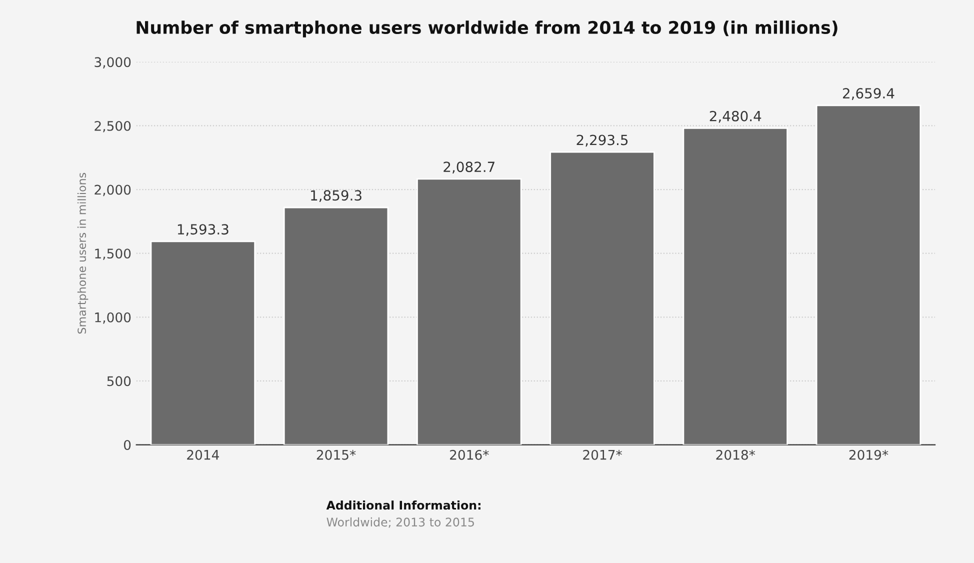 The width and height of the screenshot is (974, 563). Describe the element at coordinates (400, 522) in the screenshot. I see `text: Worldwide; 2013 to 2015` at that location.